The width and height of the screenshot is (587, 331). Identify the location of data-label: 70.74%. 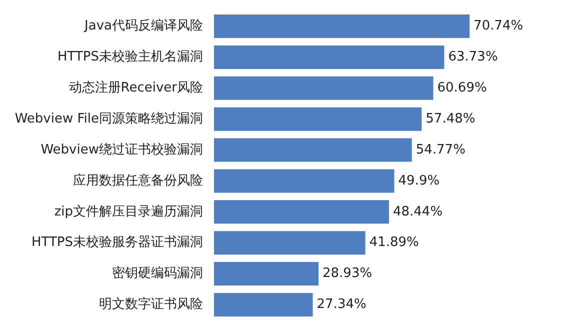
(499, 26).